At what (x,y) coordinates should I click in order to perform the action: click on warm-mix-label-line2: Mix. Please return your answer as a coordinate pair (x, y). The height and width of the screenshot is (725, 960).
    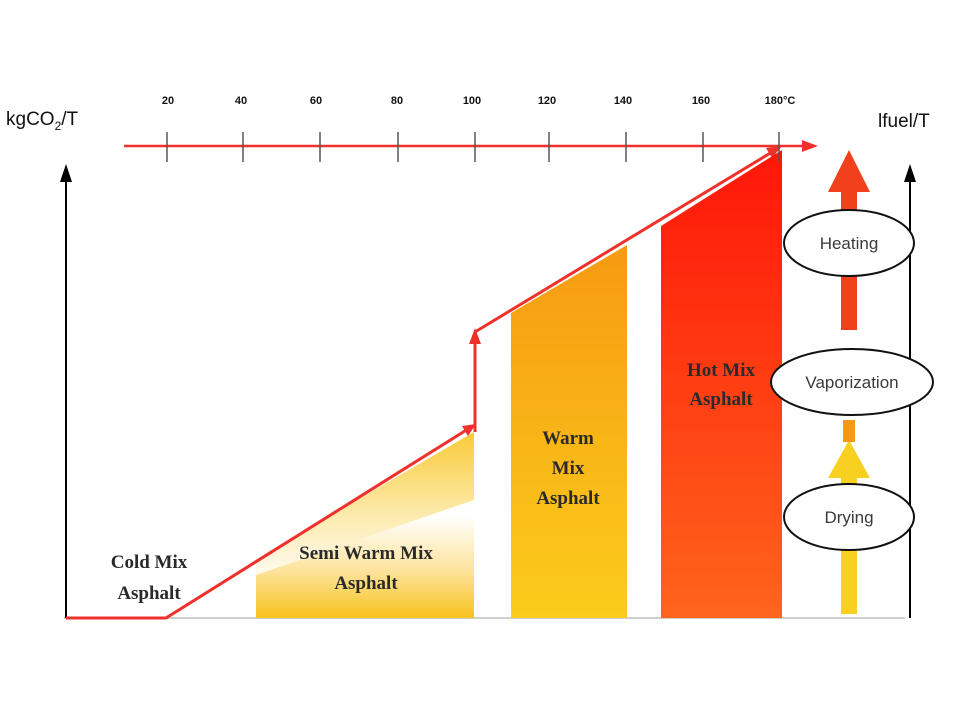
    Looking at the image, I should click on (568, 468).